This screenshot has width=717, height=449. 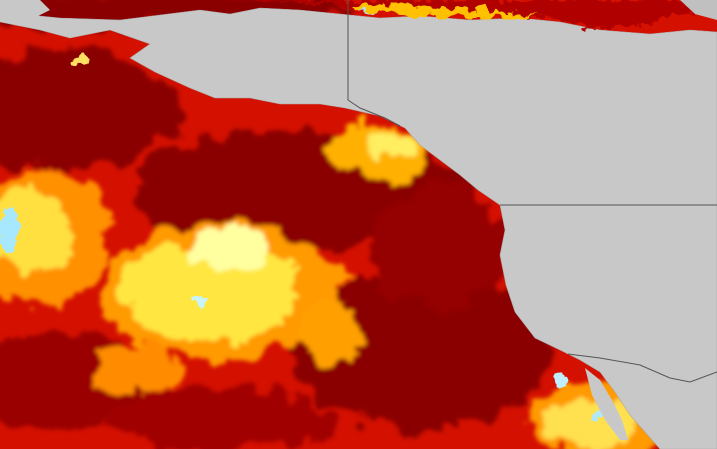 What do you see at coordinates (445, 11) in the screenshot?
I see `arctic-warm` at bounding box center [445, 11].